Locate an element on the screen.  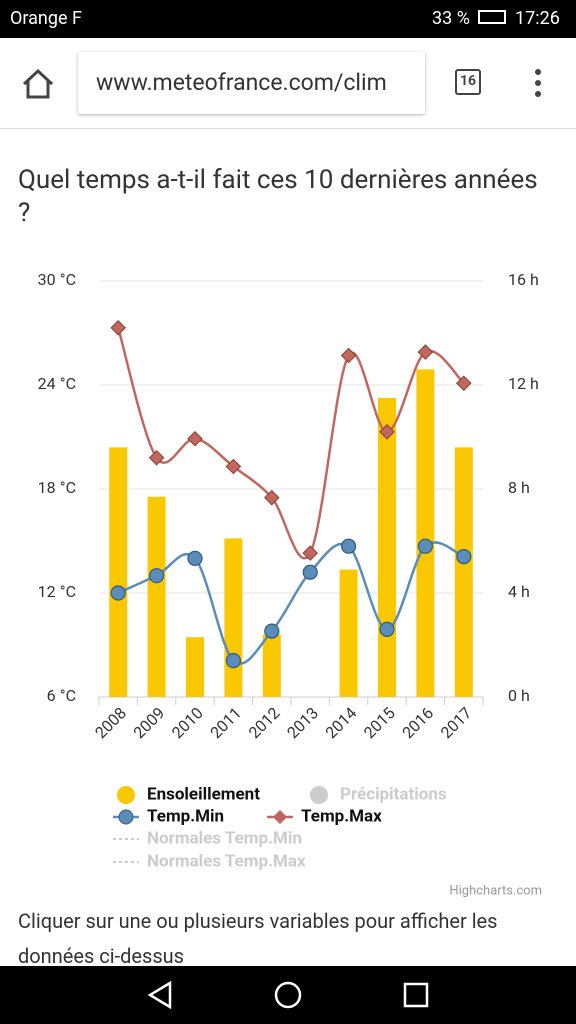
legend-item: Normales Temp.Max is located at coordinates (209, 861).